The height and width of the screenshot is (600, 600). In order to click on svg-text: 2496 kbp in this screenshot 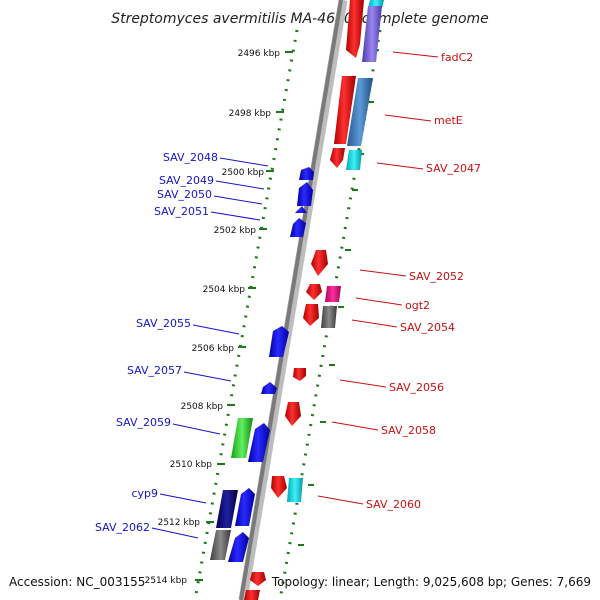, I will do `click(259, 54)`.